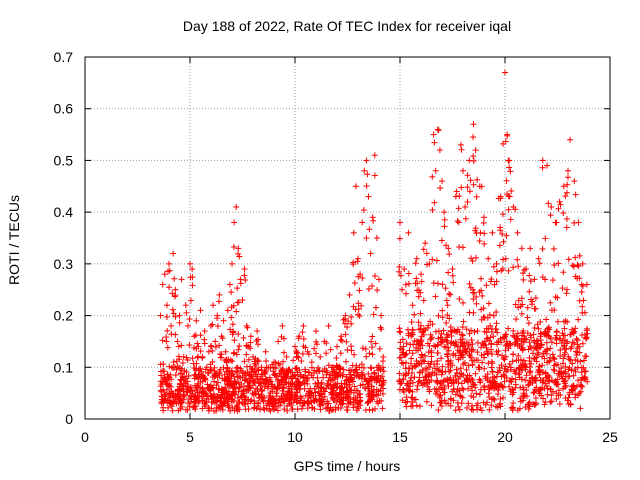 The image size is (640, 480). What do you see at coordinates (64, 160) in the screenshot?
I see `y-tick-label: 0.5` at bounding box center [64, 160].